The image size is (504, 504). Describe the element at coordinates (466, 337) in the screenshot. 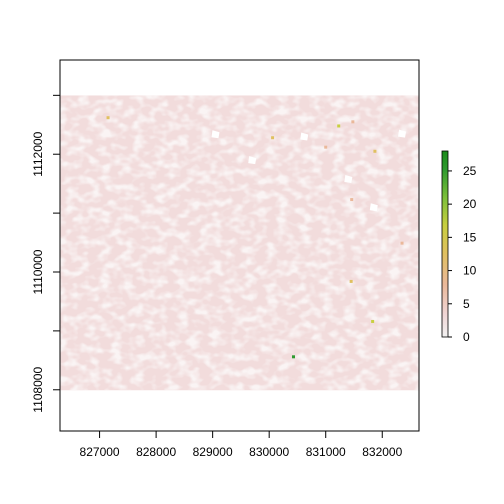

I see `legend-tick-label: 0` at that location.